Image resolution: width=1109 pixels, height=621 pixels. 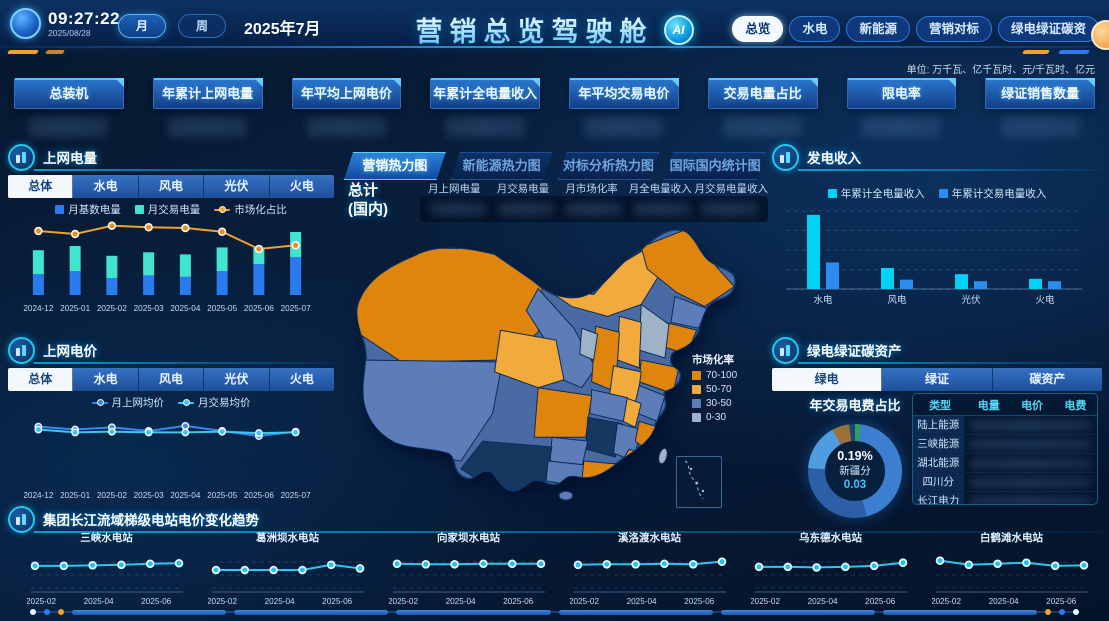 What do you see at coordinates (696, 375) in the screenshot?
I see `legend-swatch` at bounding box center [696, 375].